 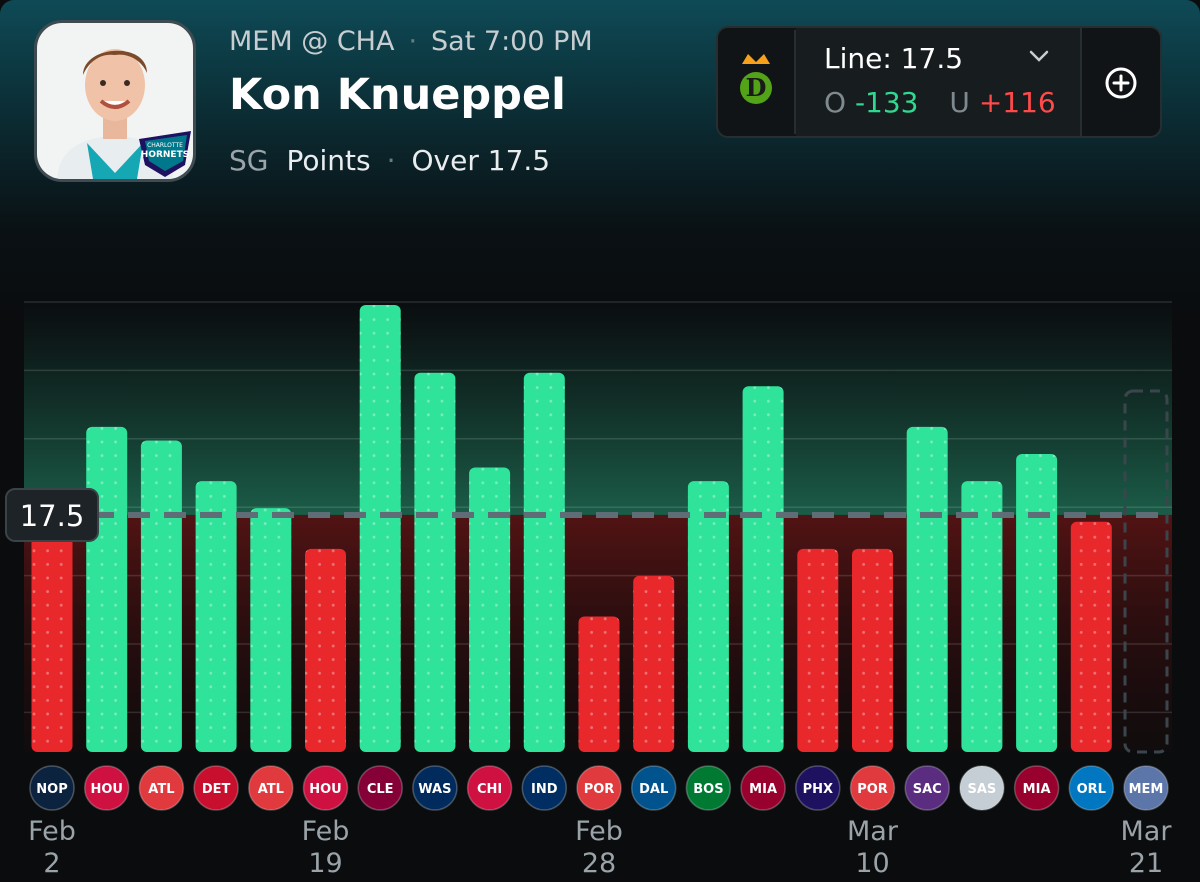 I want to click on matchup: MEM @ CHA, so click(x=312, y=41).